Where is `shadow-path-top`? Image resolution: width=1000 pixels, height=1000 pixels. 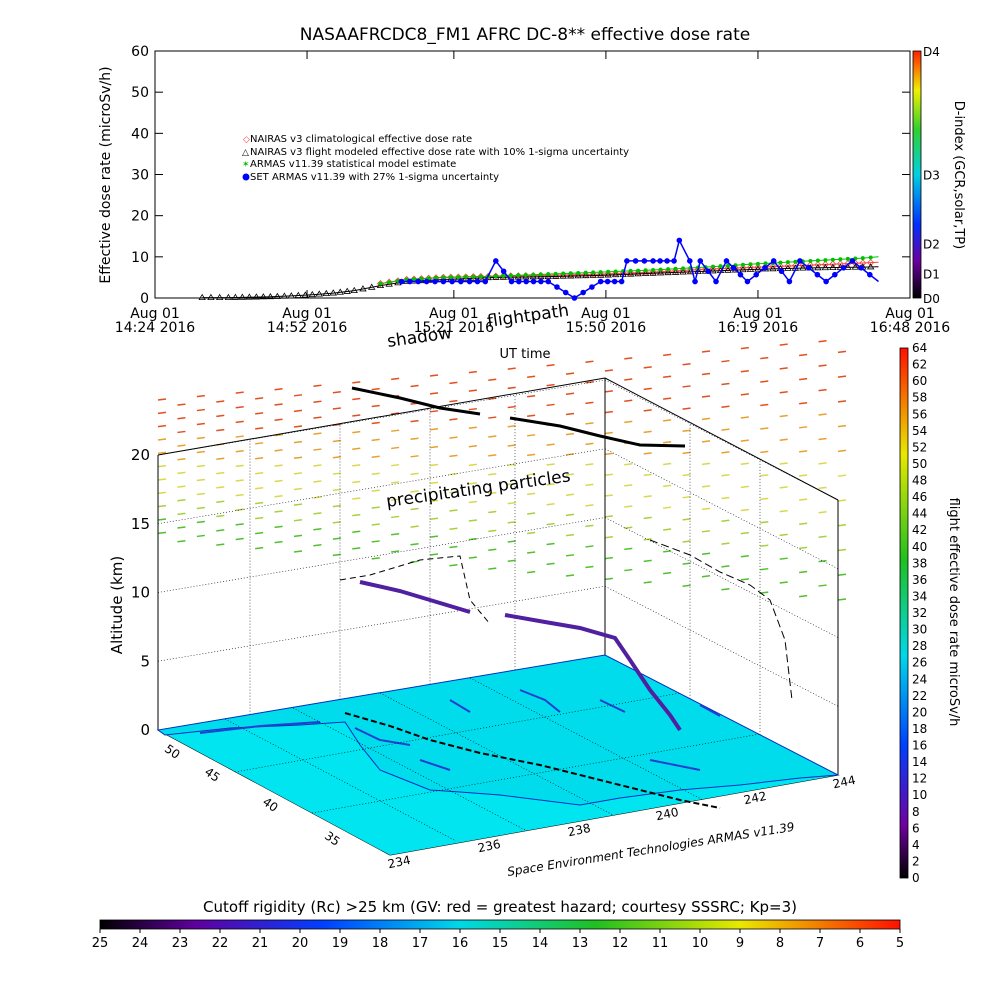 shadow-path-top is located at coordinates (518, 417).